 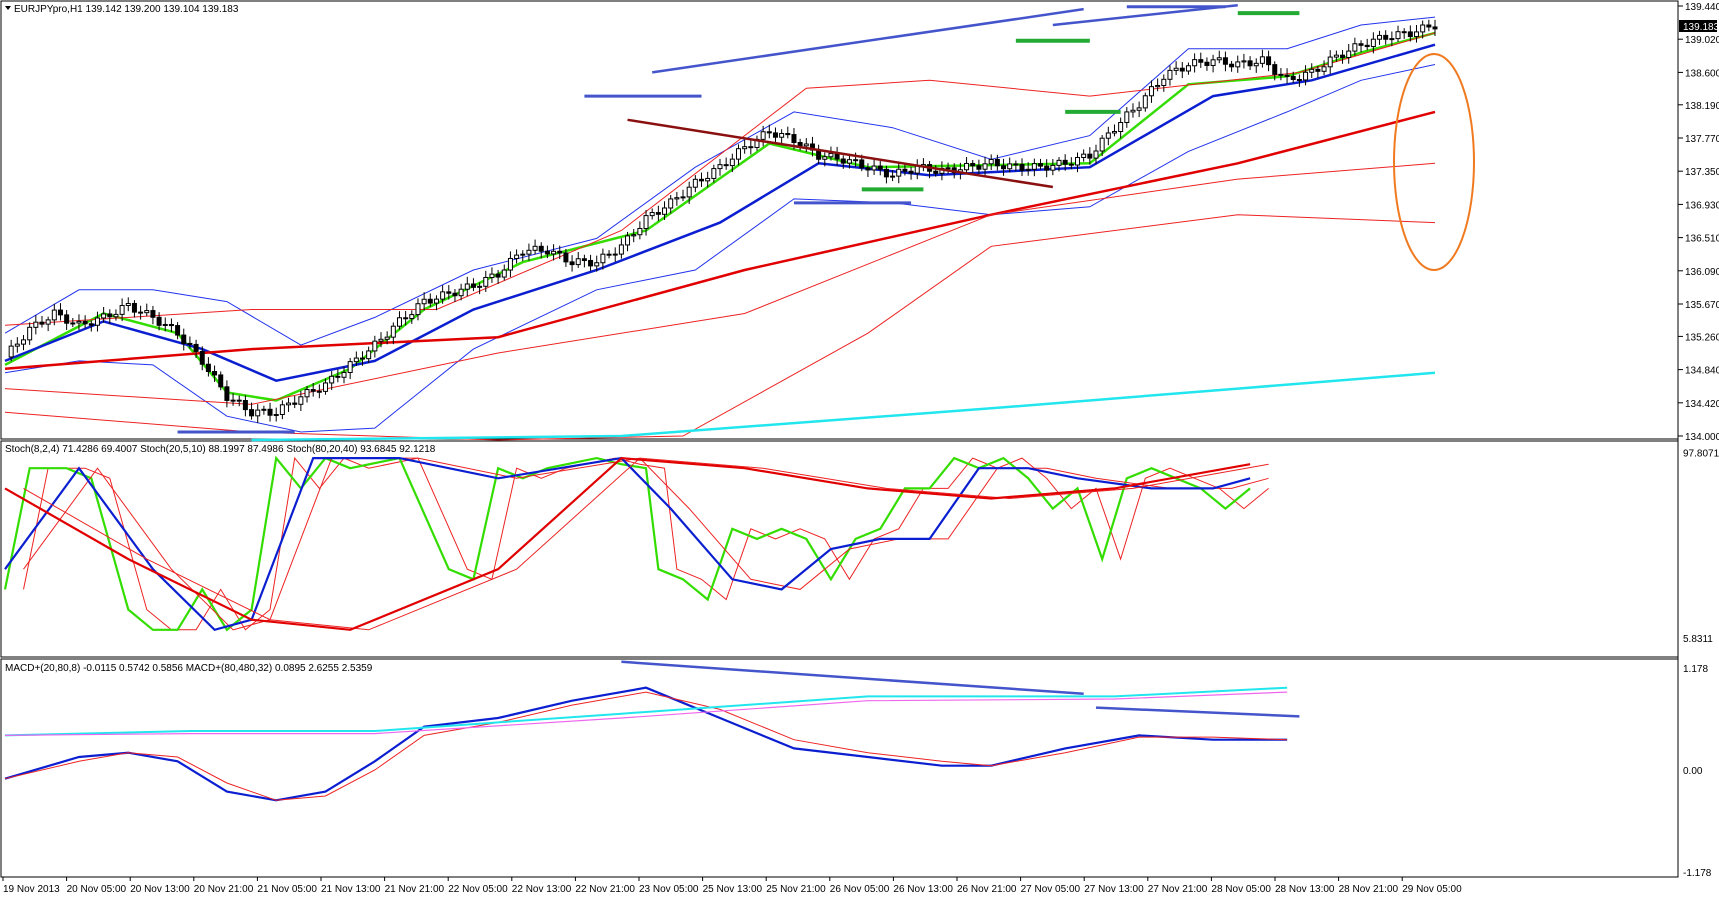 What do you see at coordinates (868, 40) in the screenshot?
I see `annotation-trend-blue-upper` at bounding box center [868, 40].